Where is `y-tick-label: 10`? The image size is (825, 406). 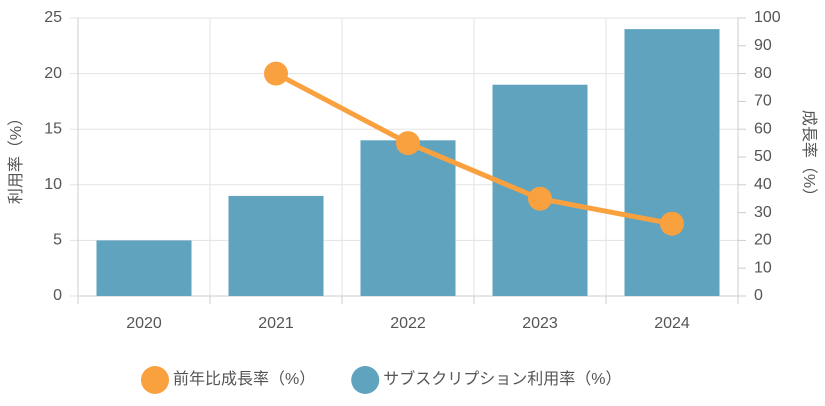
y-tick-label: 10 is located at coordinates (53, 184).